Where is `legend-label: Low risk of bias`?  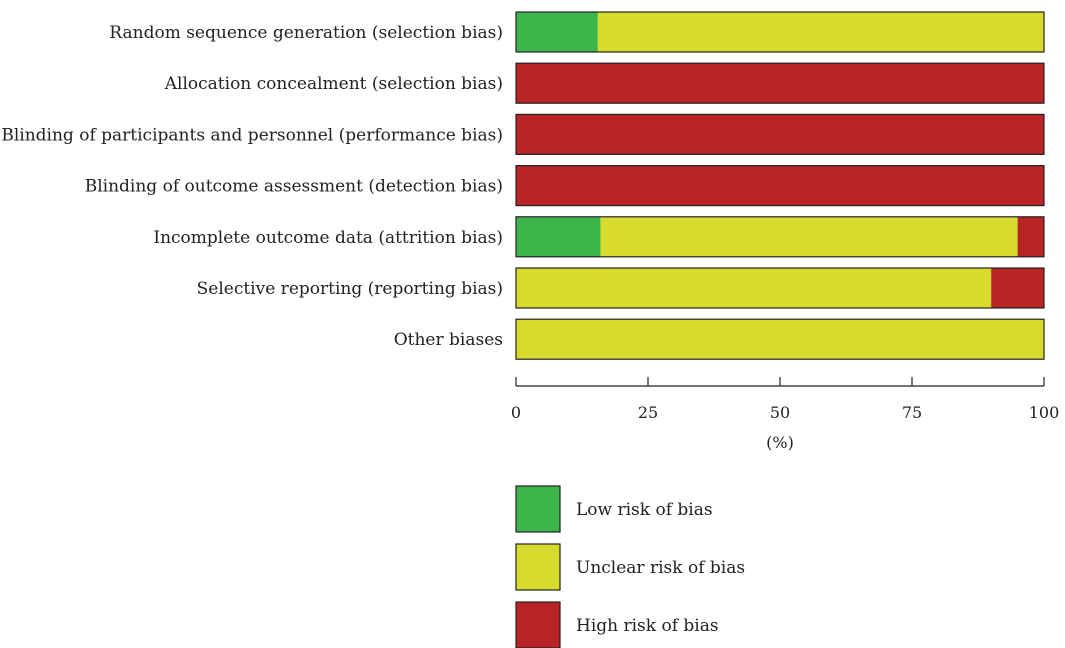 legend-label: Low risk of bias is located at coordinates (644, 510).